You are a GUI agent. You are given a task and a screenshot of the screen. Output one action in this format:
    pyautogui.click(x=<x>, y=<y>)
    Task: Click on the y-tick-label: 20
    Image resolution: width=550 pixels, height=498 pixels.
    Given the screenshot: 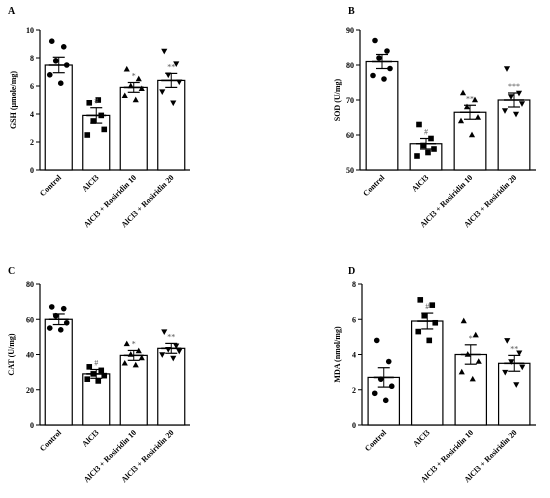 What is the action you would take?
    pyautogui.click(x=30, y=390)
    